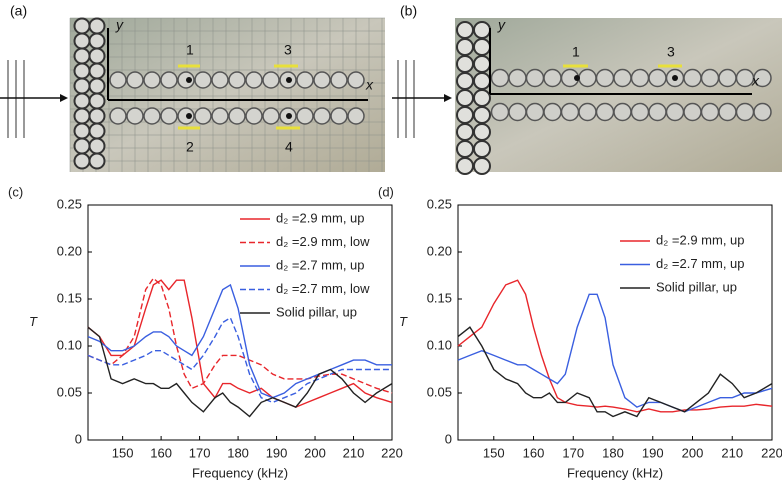  I want to click on y-tick-label: 0.15, so click(439, 297).